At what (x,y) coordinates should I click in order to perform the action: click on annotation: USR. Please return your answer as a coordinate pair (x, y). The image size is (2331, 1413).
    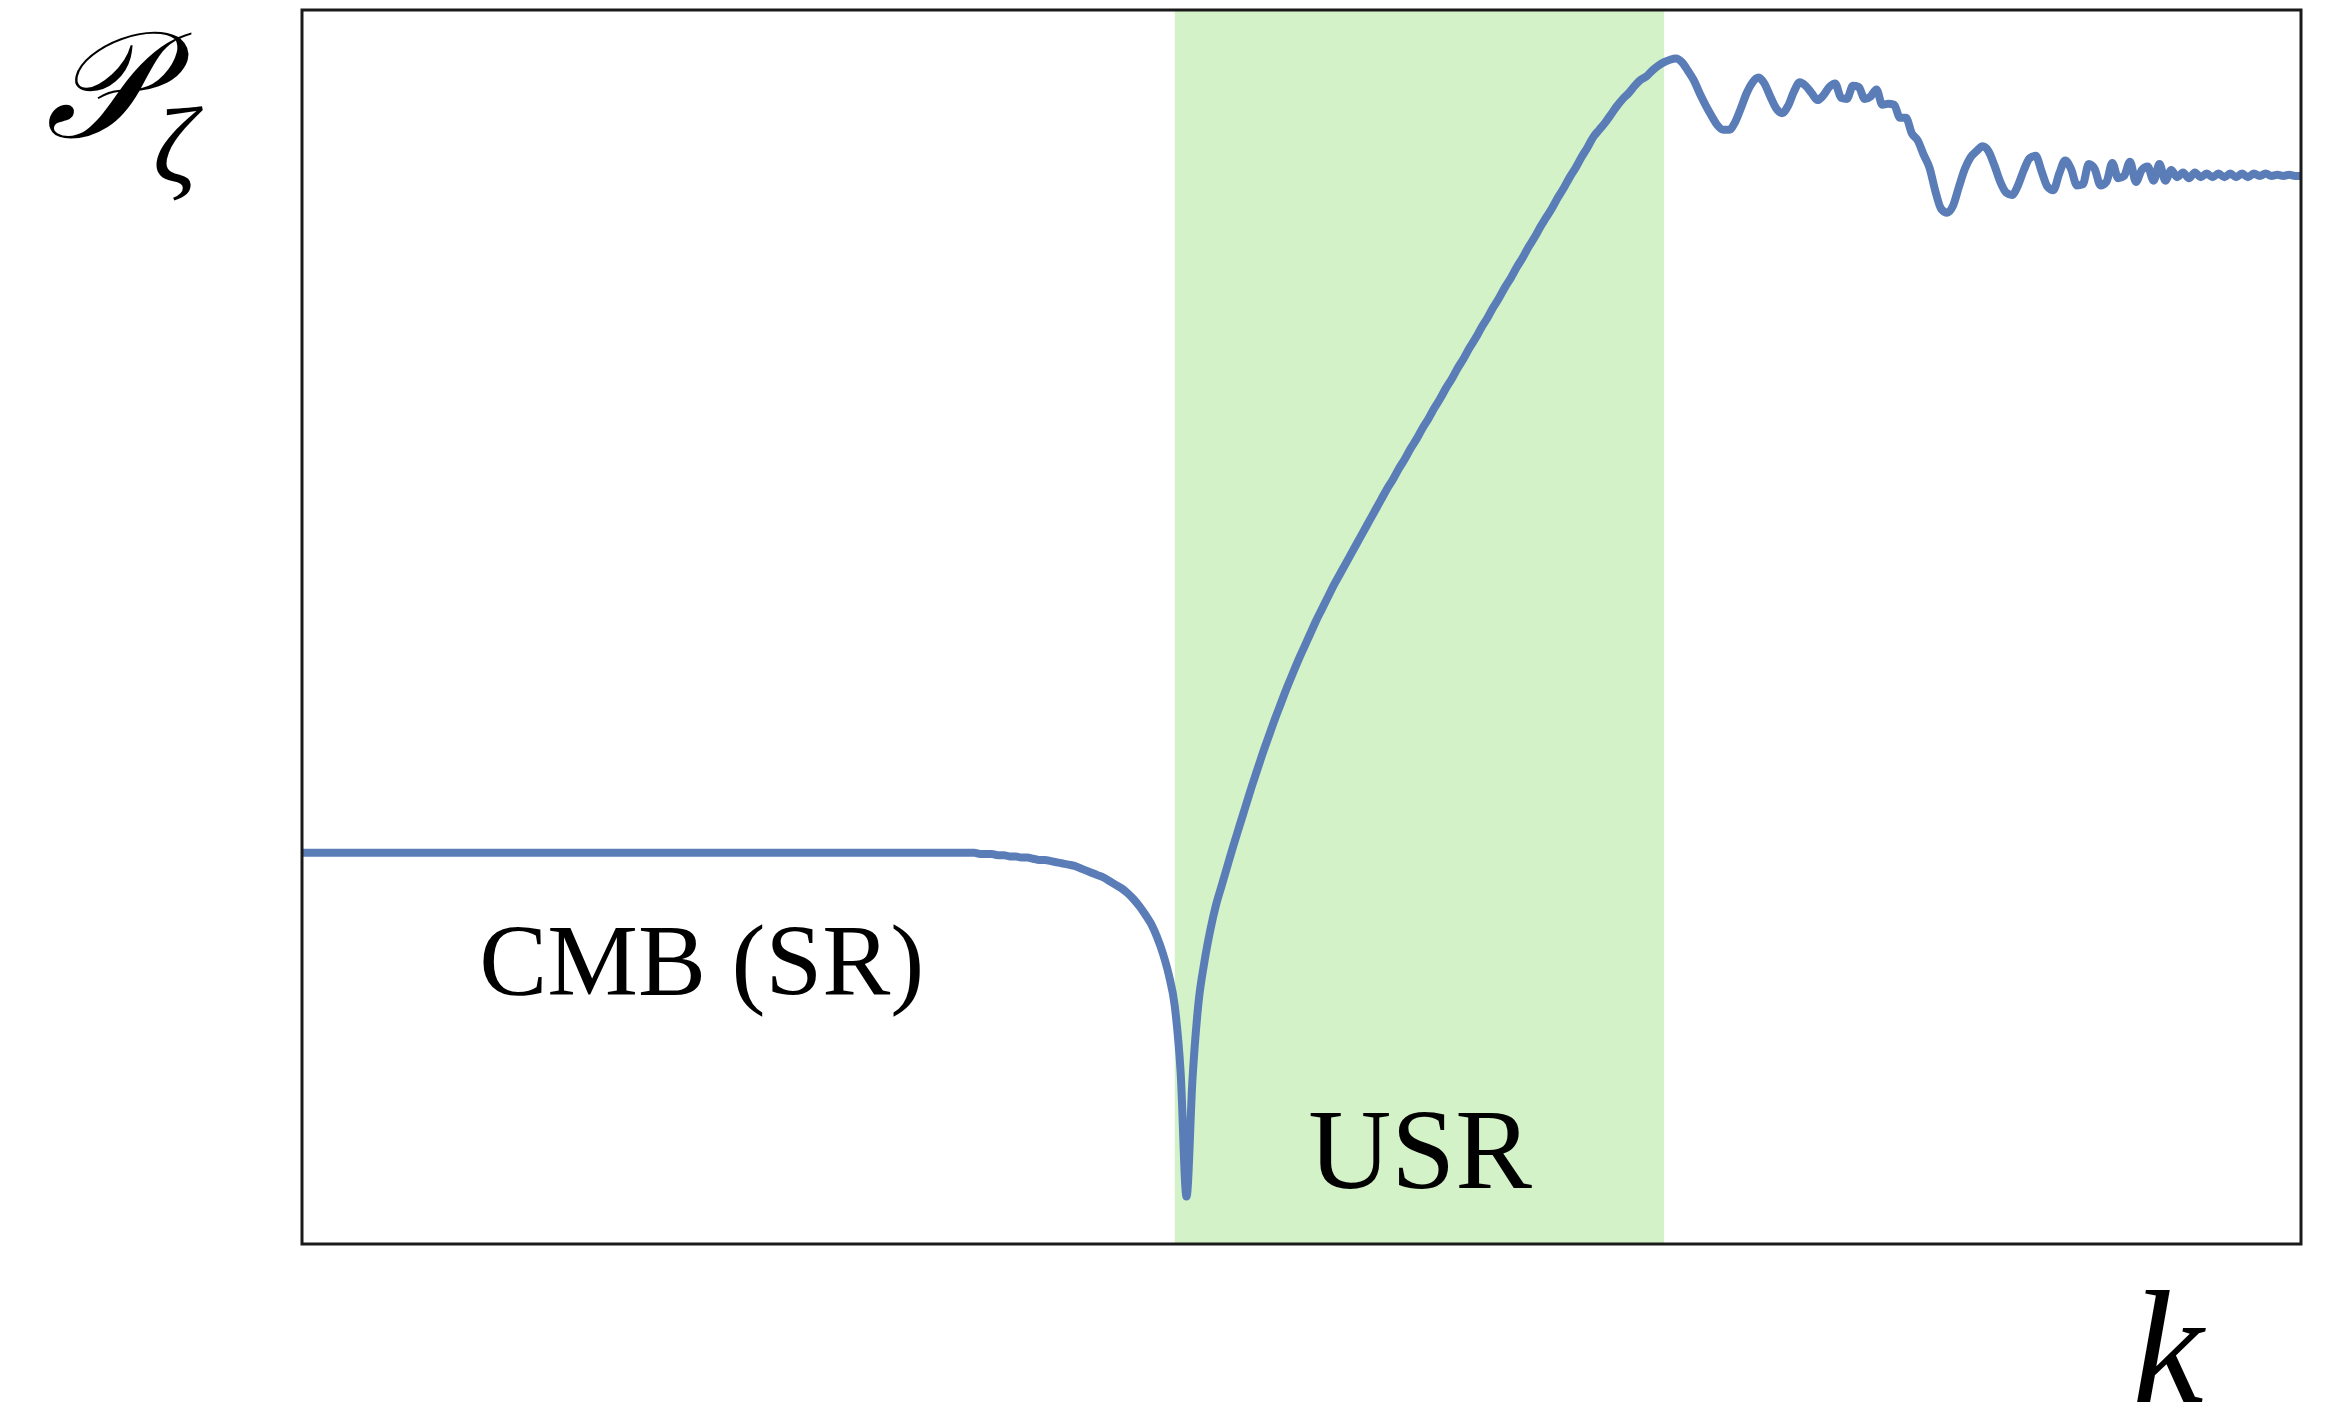
    Looking at the image, I should click on (1420, 1150).